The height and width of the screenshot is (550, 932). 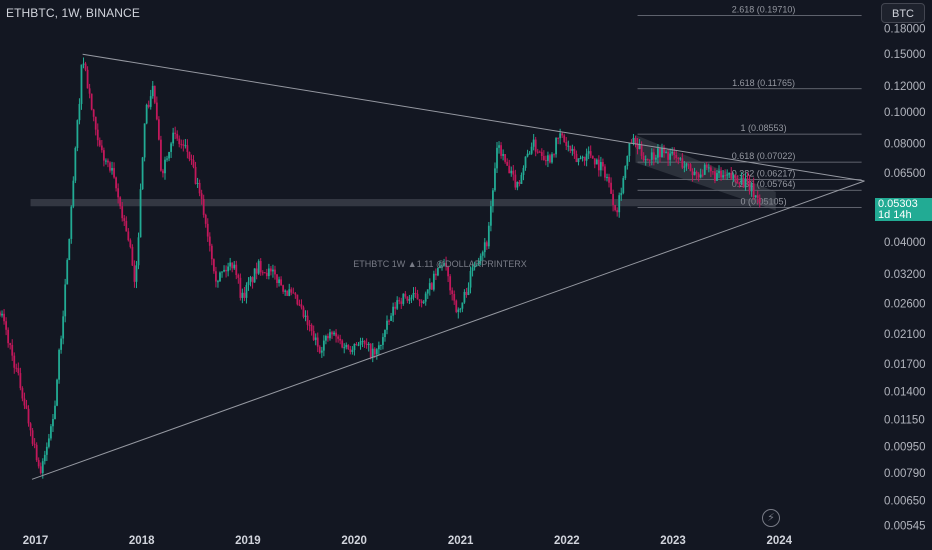 What do you see at coordinates (771, 518) in the screenshot?
I see `bolt-icon: ⚡` at bounding box center [771, 518].